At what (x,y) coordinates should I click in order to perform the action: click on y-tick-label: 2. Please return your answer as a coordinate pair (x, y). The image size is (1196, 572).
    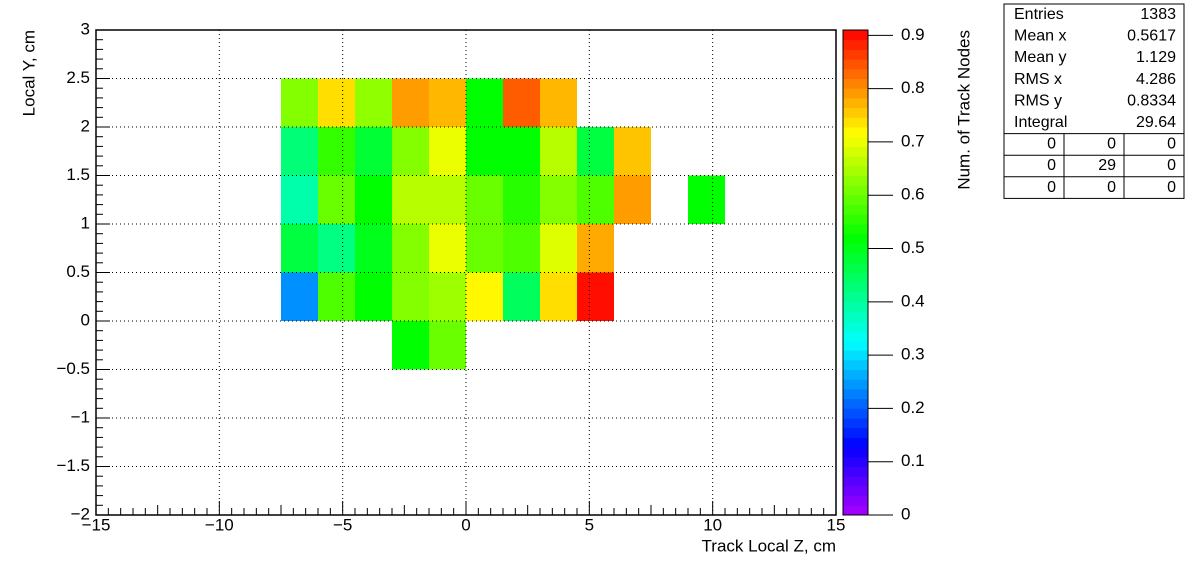
    Looking at the image, I should click on (85, 125).